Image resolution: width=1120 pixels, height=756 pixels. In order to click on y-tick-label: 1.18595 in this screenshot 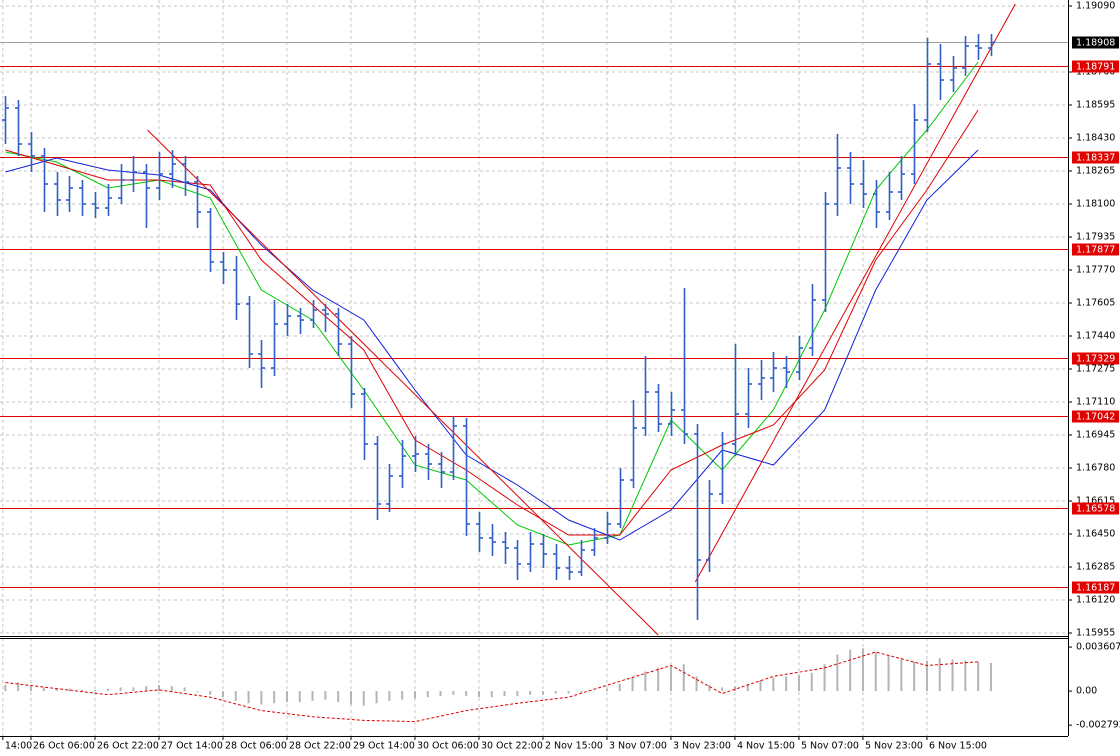, I will do `click(1095, 105)`.